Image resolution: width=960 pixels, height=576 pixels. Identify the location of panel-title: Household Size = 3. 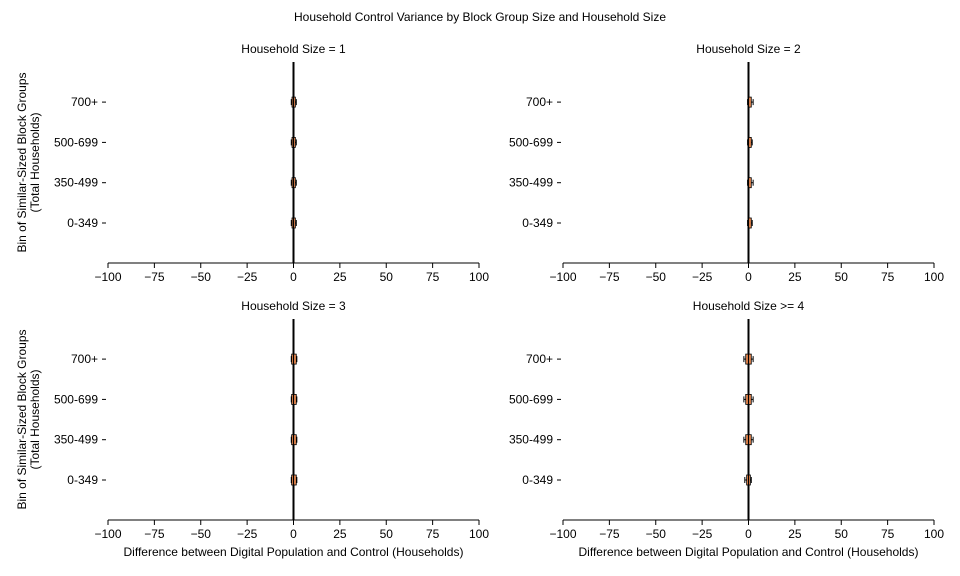
(293, 306).